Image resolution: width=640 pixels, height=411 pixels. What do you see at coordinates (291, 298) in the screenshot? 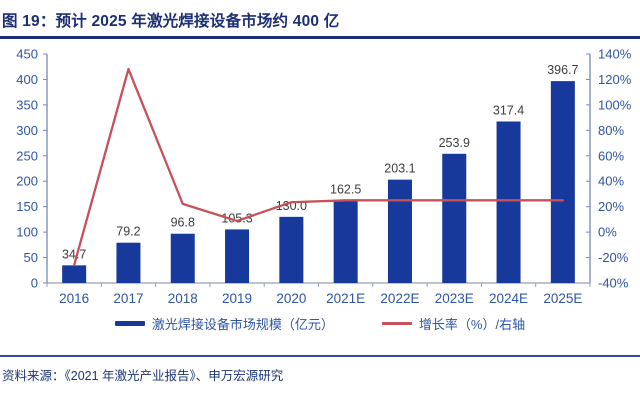
I see `x-tick-label: 2020` at bounding box center [291, 298].